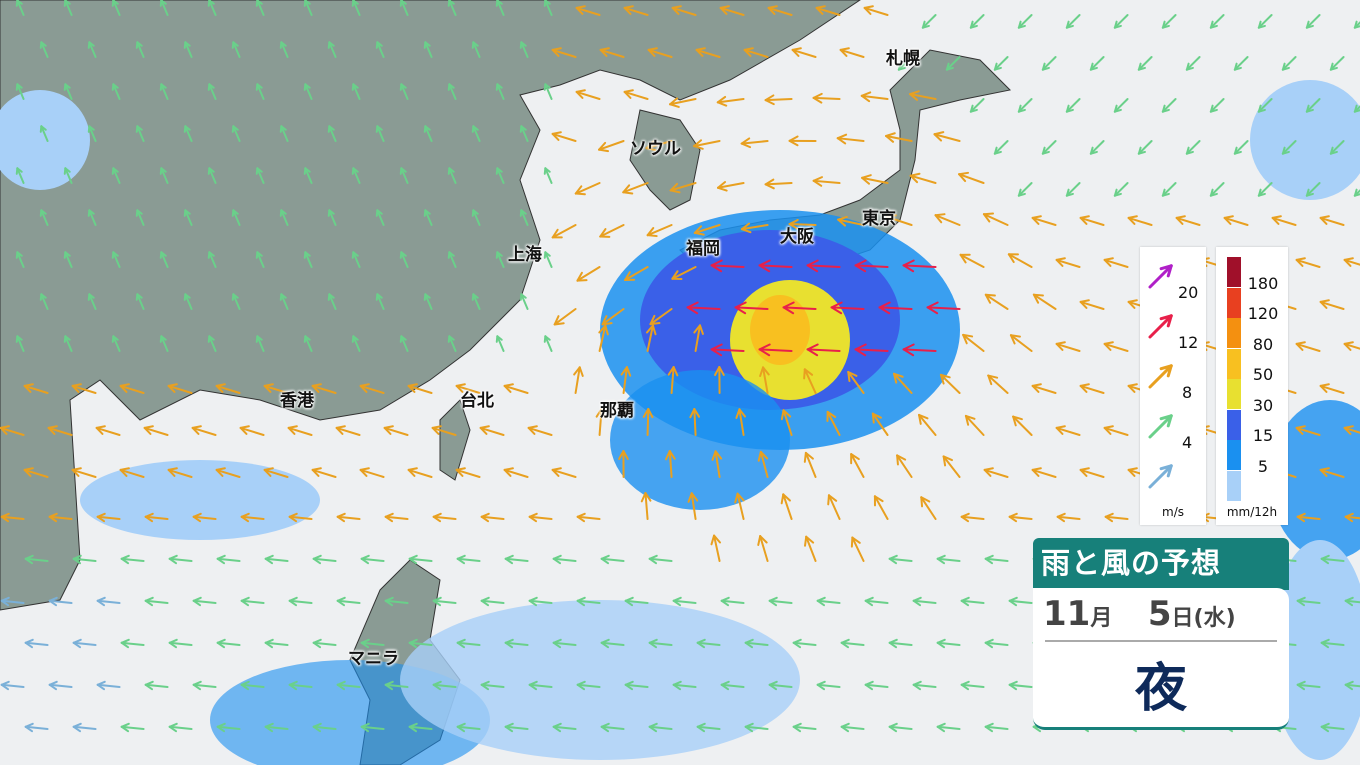 This screenshot has height=765, width=1360. Describe the element at coordinates (1182, 618) in the screenshot. I see `day-unit: 日` at that location.